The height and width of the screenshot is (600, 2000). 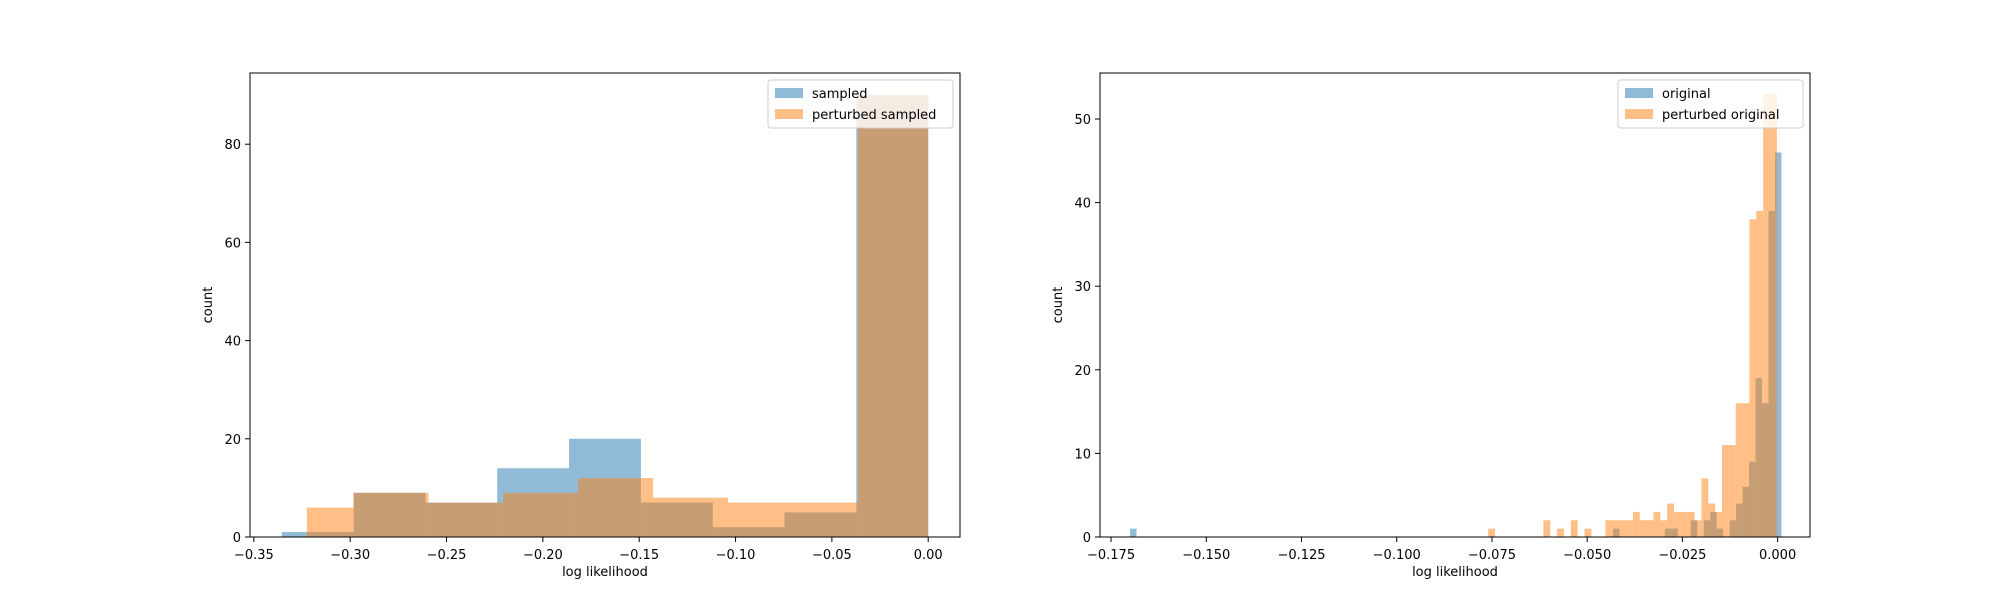 What do you see at coordinates (254, 555) in the screenshot?
I see `x-tick-label: −0.35` at bounding box center [254, 555].